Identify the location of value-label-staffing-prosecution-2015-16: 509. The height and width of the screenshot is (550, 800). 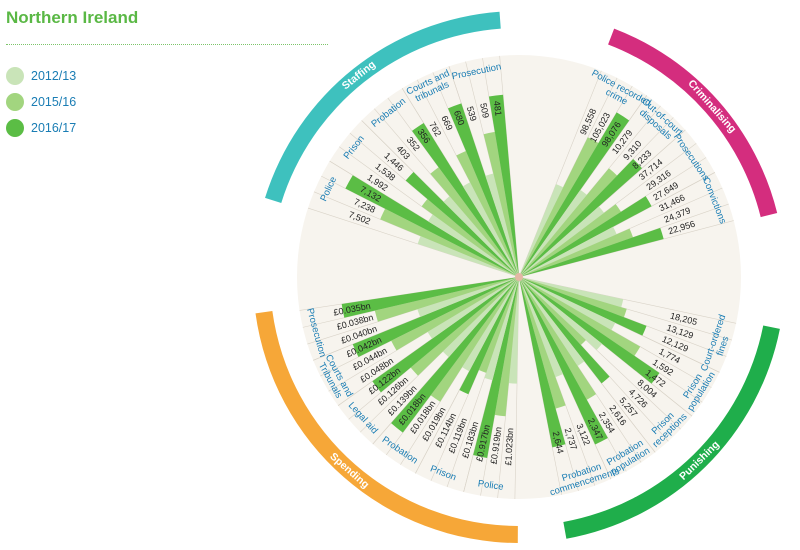
(484, 110).